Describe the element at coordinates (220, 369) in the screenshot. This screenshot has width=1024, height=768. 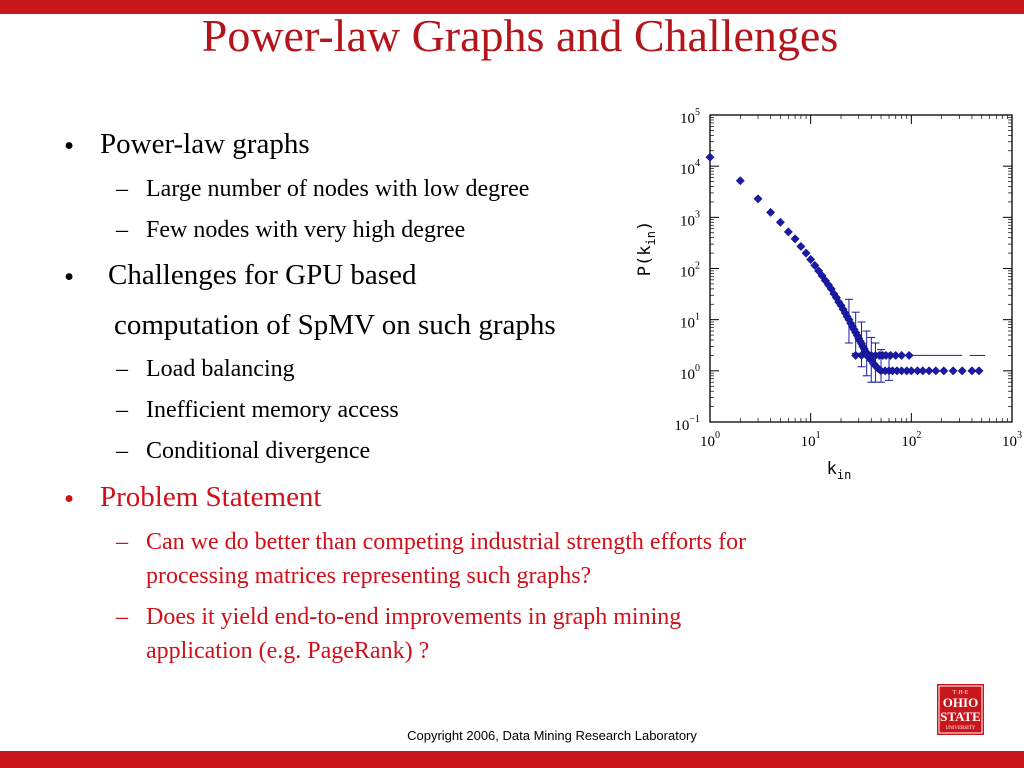
I see `sub-bullet-load-balancing: Load balancing` at that location.